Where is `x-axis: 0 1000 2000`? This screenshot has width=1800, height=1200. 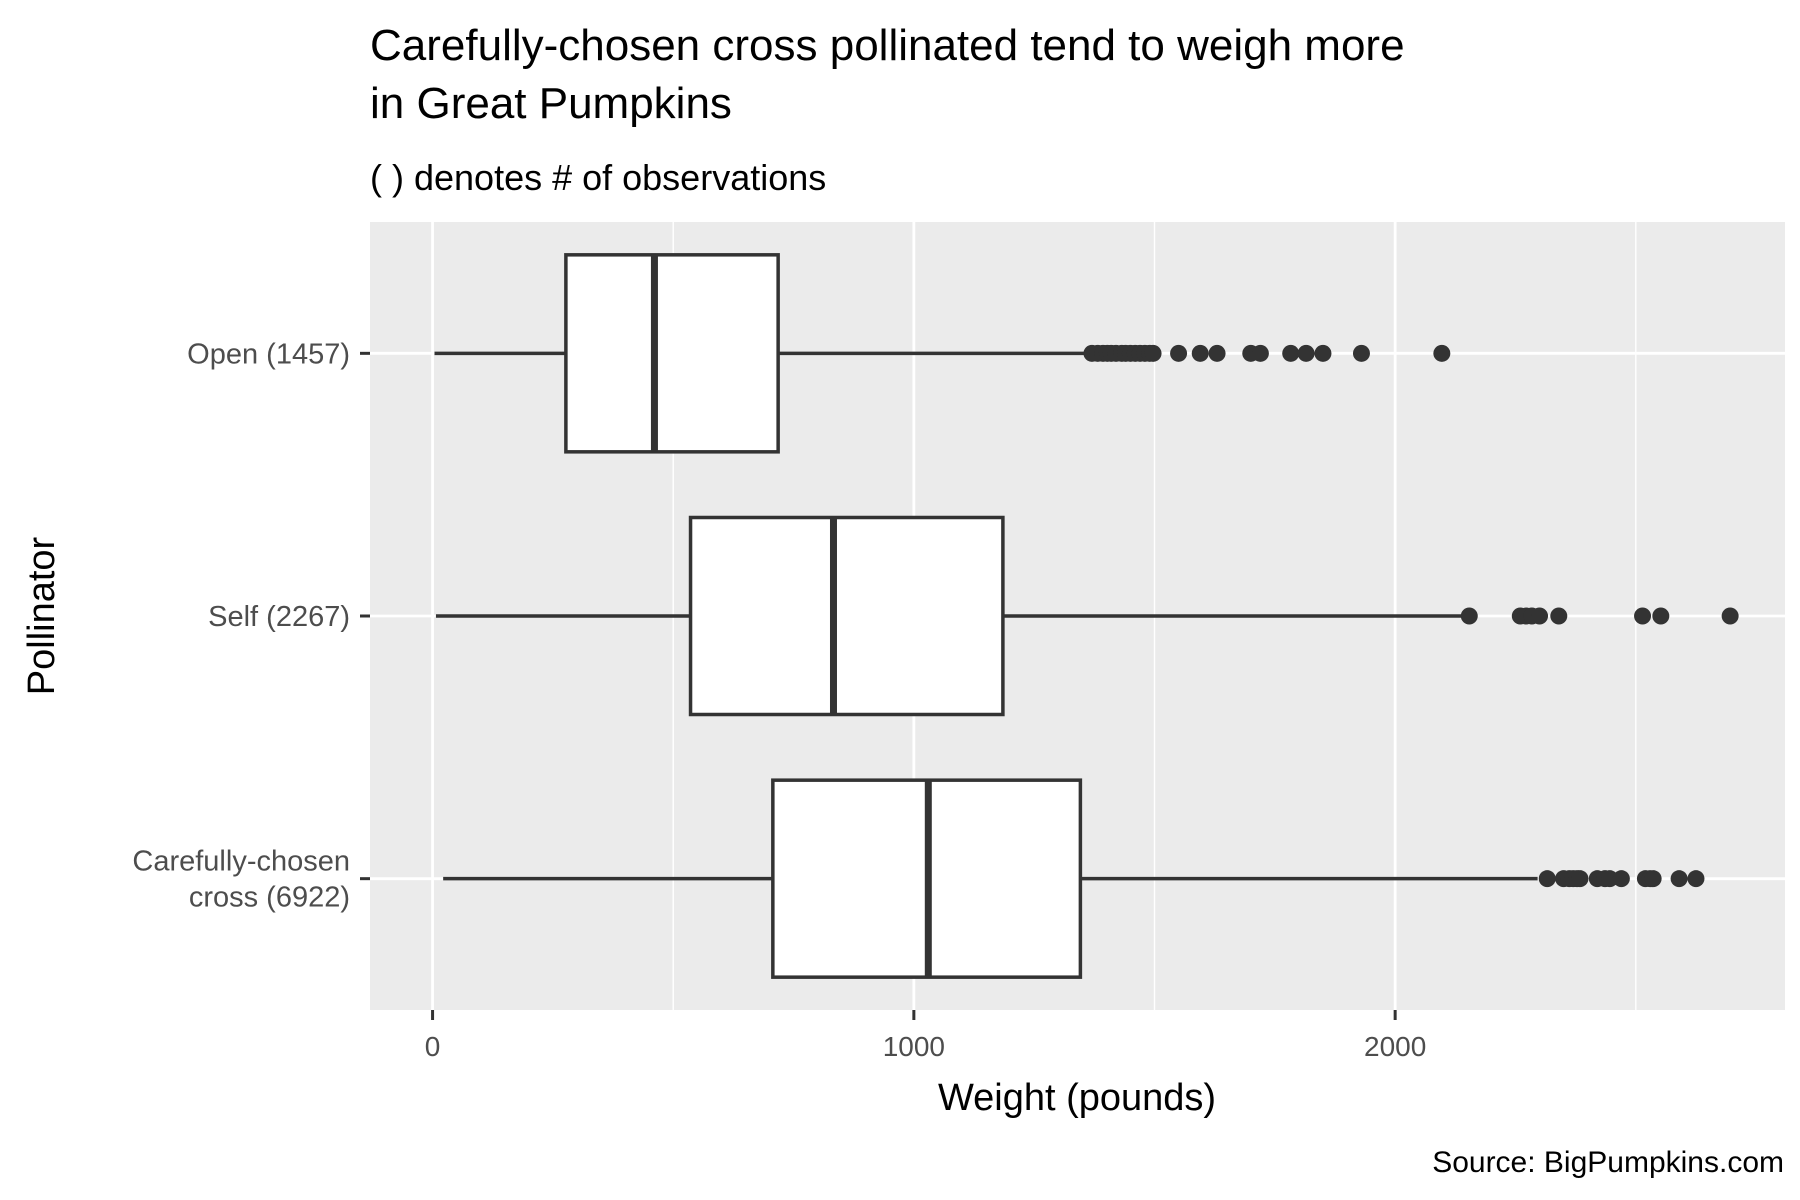
x-axis: 0 1000 2000 is located at coordinates (925, 1036).